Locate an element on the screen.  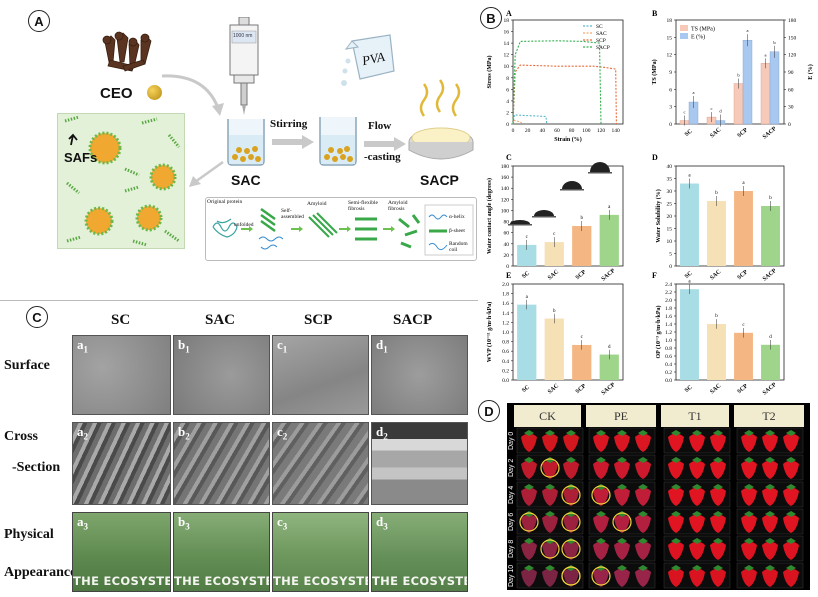
chart-c-category-label: SACP is located at coordinates (609, 275).